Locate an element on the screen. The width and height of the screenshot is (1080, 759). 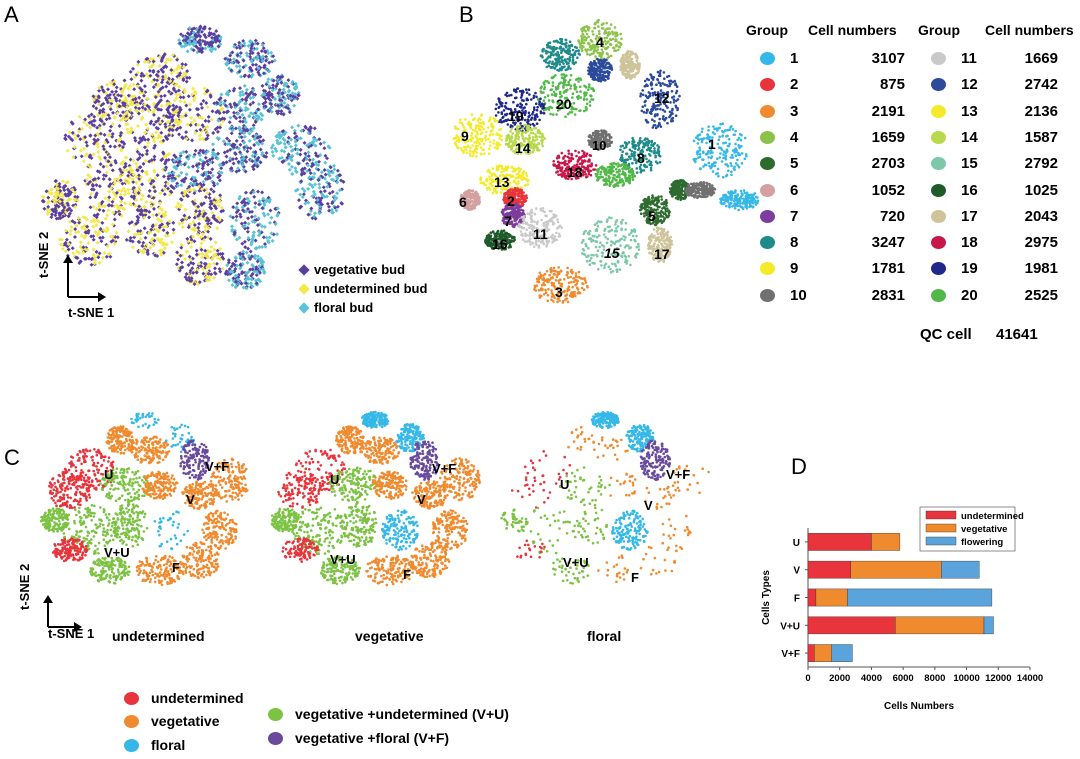
legend-label: flowering is located at coordinates (982, 542).